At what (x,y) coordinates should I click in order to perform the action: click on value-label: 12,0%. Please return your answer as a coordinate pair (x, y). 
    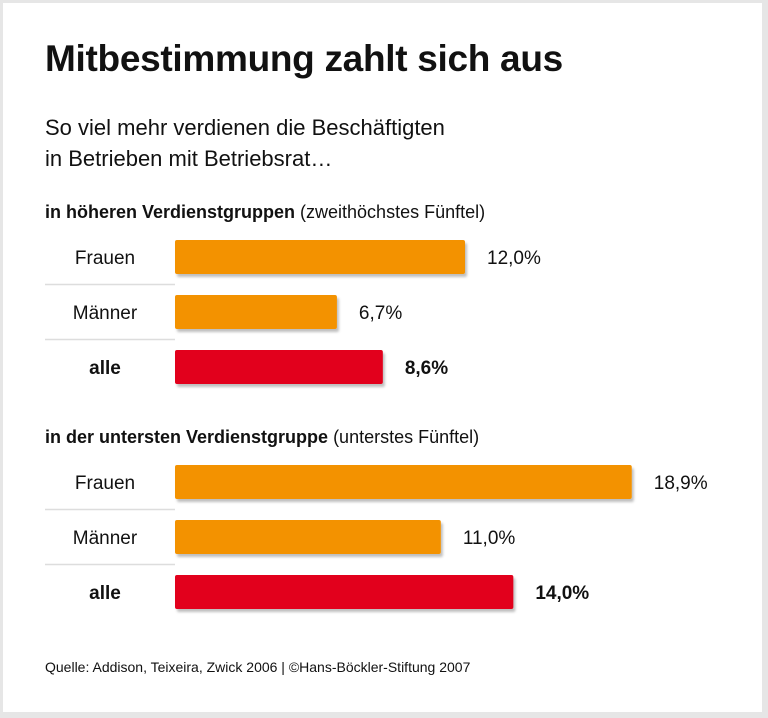
    Looking at the image, I should click on (514, 258).